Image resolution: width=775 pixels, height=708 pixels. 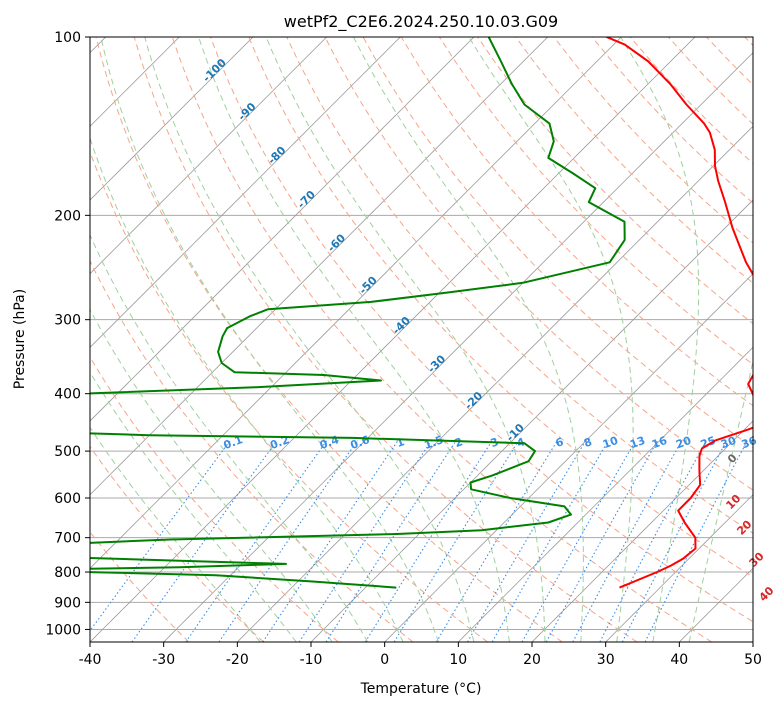 I want to click on x-tick-label: 30, so click(x=606, y=660).